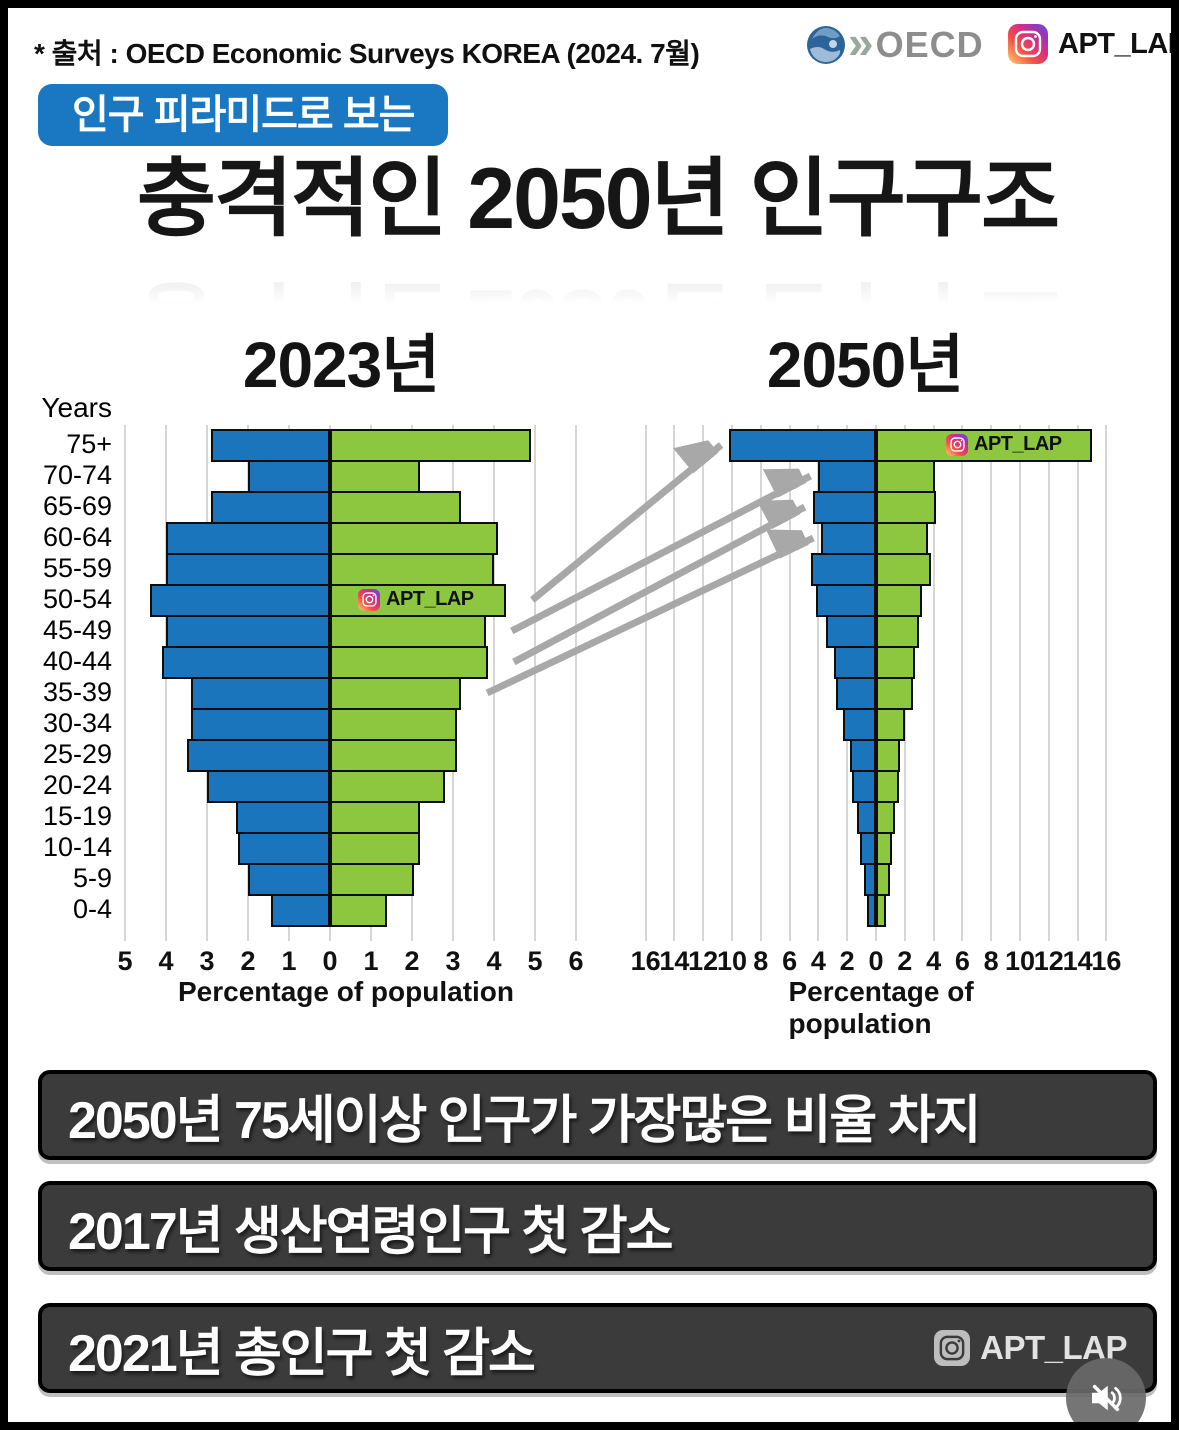  Describe the element at coordinates (77, 816) in the screenshot. I see `age-label-15-19: 15-19` at that location.